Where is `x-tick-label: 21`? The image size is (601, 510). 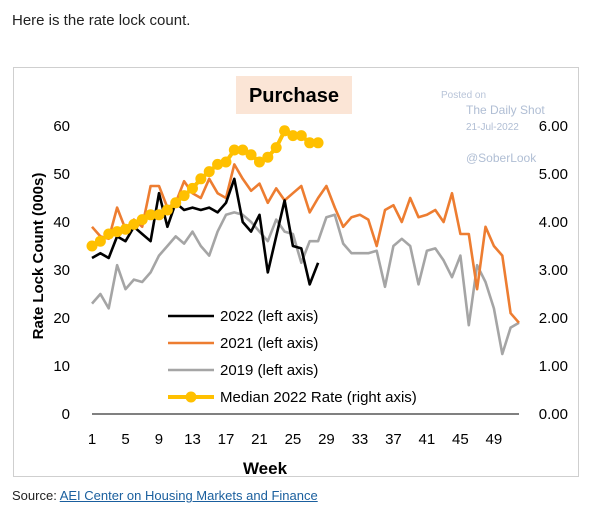
x-tick-label: 21 is located at coordinates (259, 439).